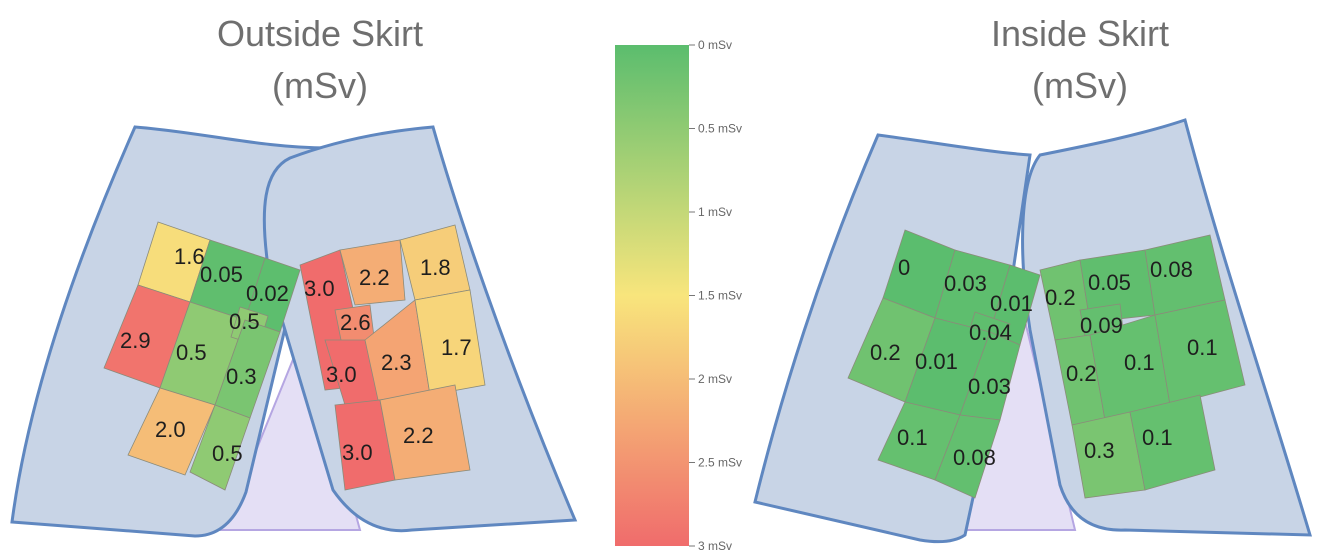 The height and width of the screenshot is (554, 1323). I want to click on colorbar-tick-label: 3 mSv, so click(715, 546).